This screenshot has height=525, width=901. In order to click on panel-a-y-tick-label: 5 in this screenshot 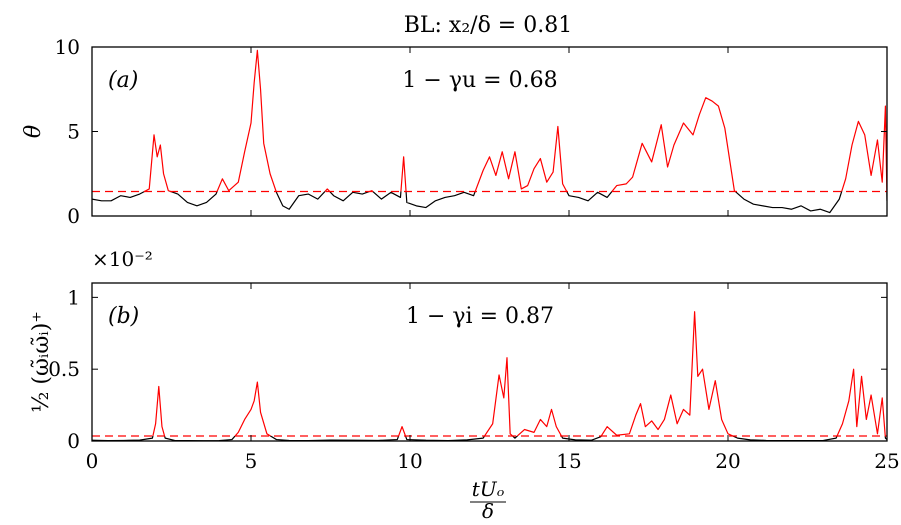, I will do `click(73, 132)`.